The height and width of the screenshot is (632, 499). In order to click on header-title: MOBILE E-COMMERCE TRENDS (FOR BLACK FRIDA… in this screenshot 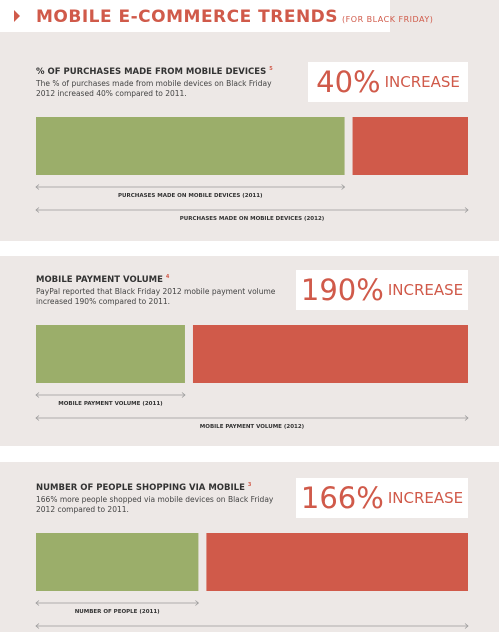, I will do `click(234, 17)`.